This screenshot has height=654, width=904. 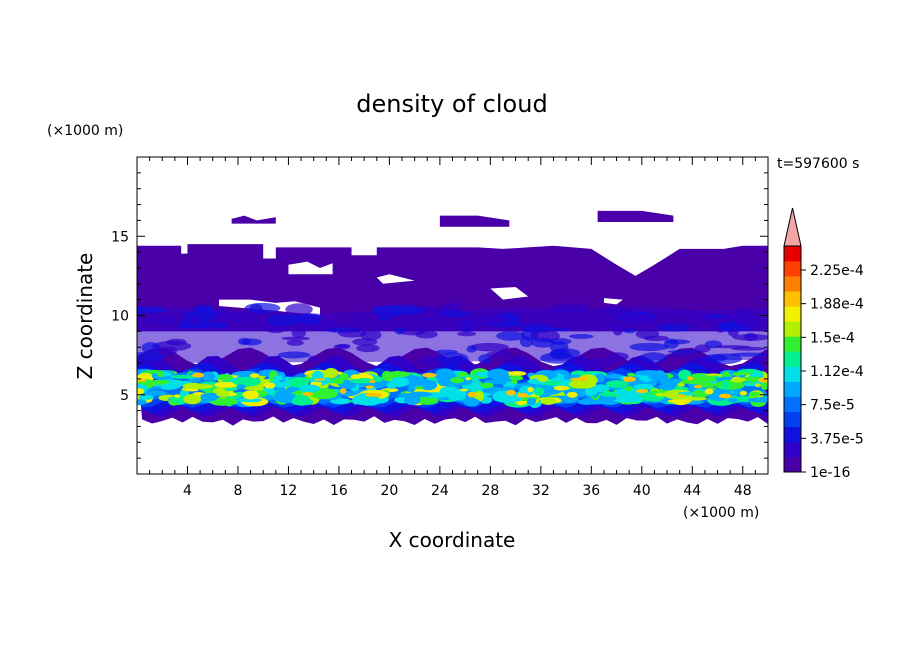 What do you see at coordinates (642, 491) in the screenshot?
I see `x-tick-label: 40` at bounding box center [642, 491].